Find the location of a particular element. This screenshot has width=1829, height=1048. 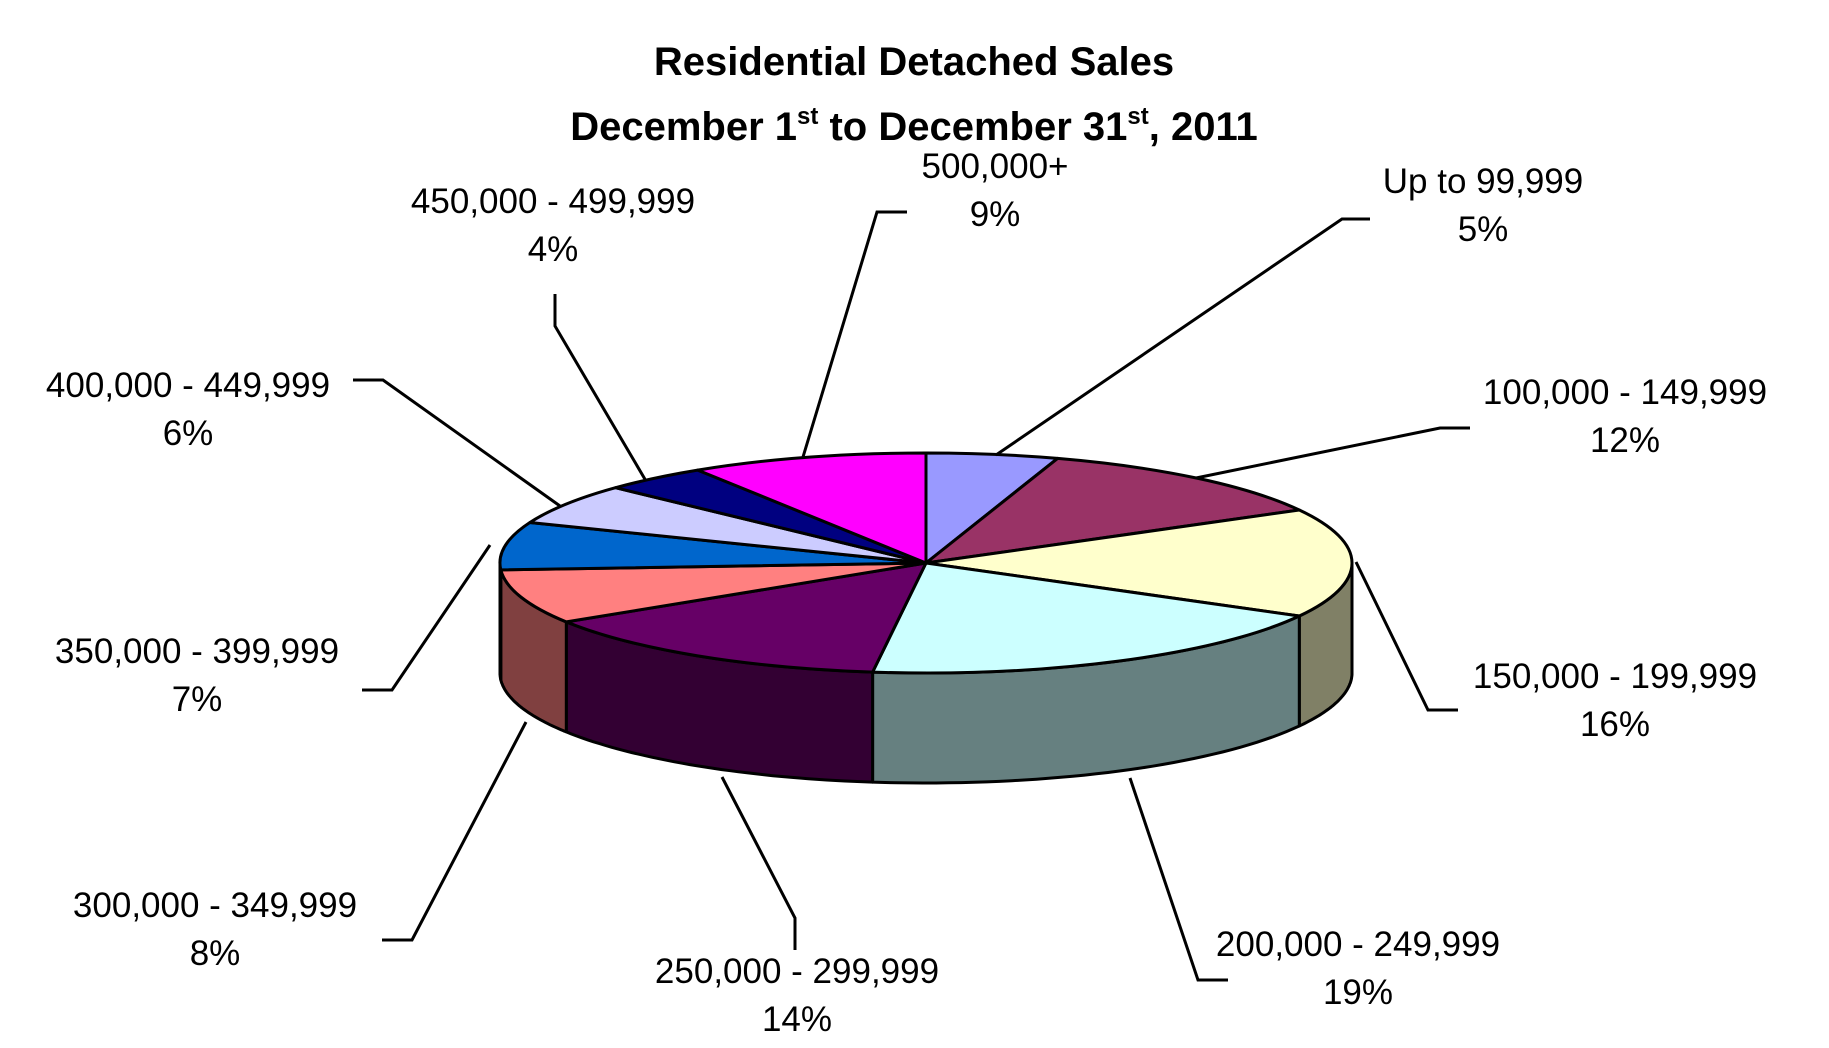

slice-percent-9: 4% is located at coordinates (553, 249).